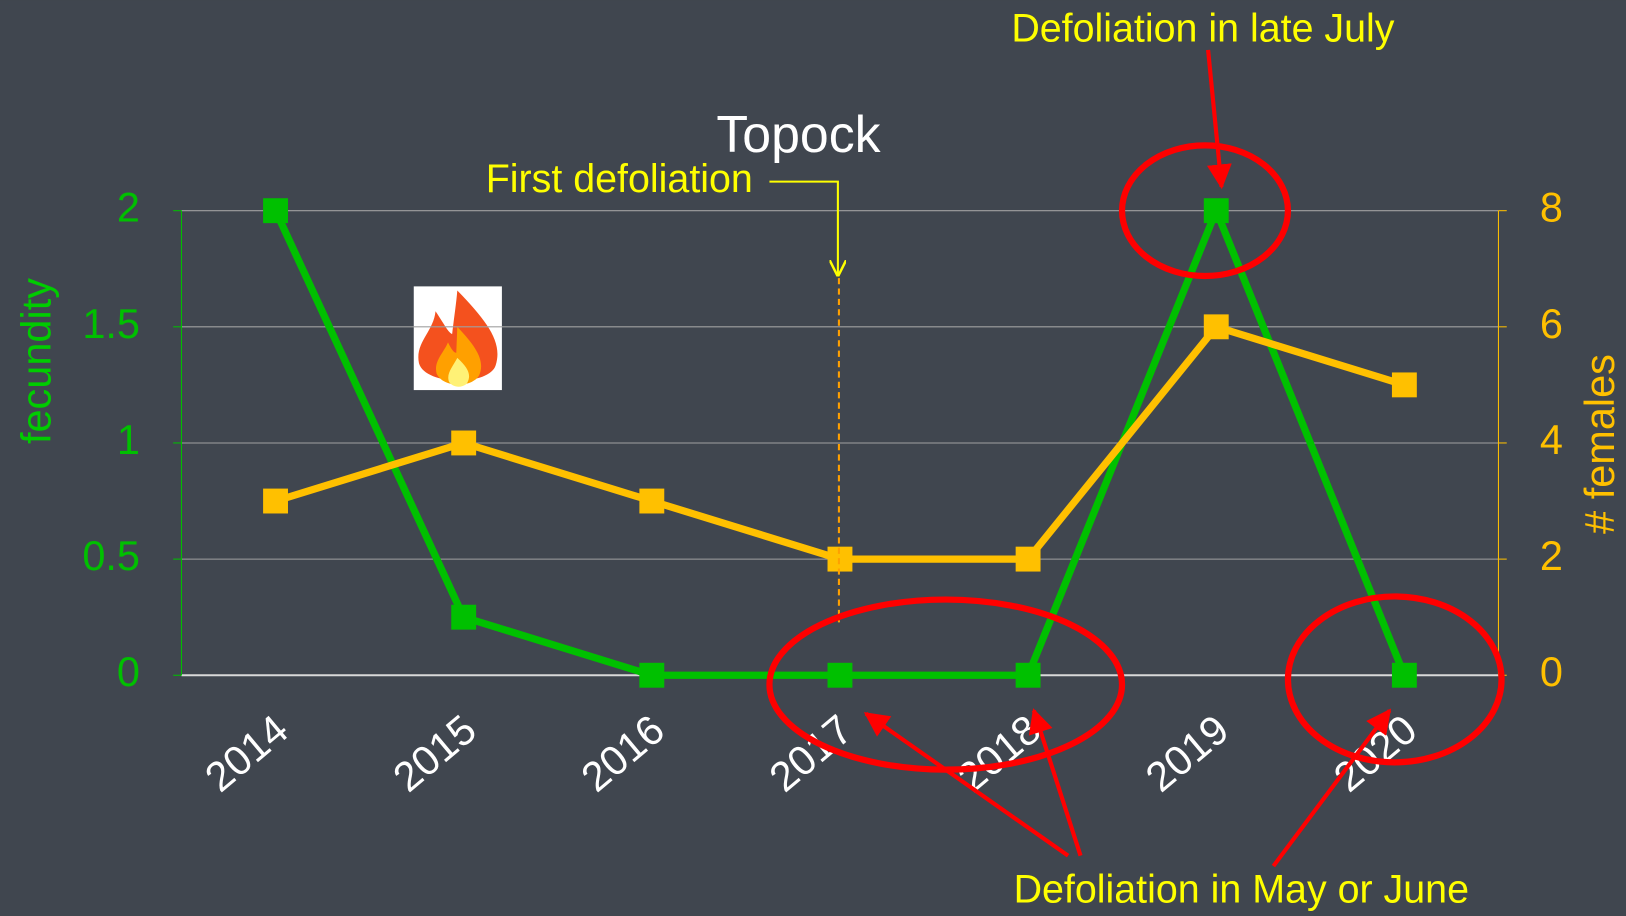 This screenshot has height=916, width=1626. What do you see at coordinates (1551, 207) in the screenshot?
I see `y2-tick-label: 8` at bounding box center [1551, 207].